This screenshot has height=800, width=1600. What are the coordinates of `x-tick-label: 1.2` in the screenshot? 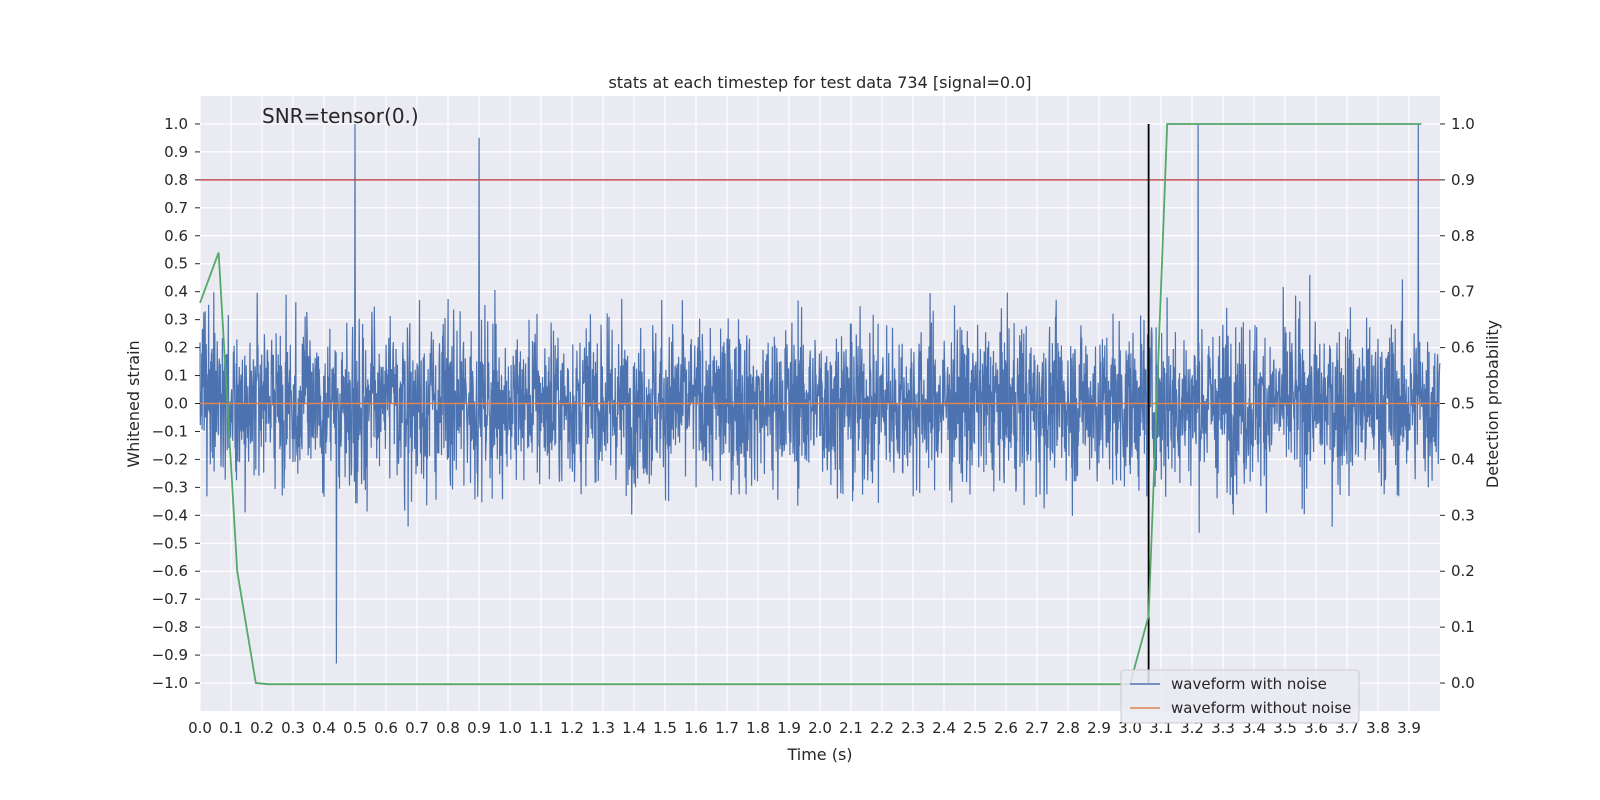 It's located at (572, 728).